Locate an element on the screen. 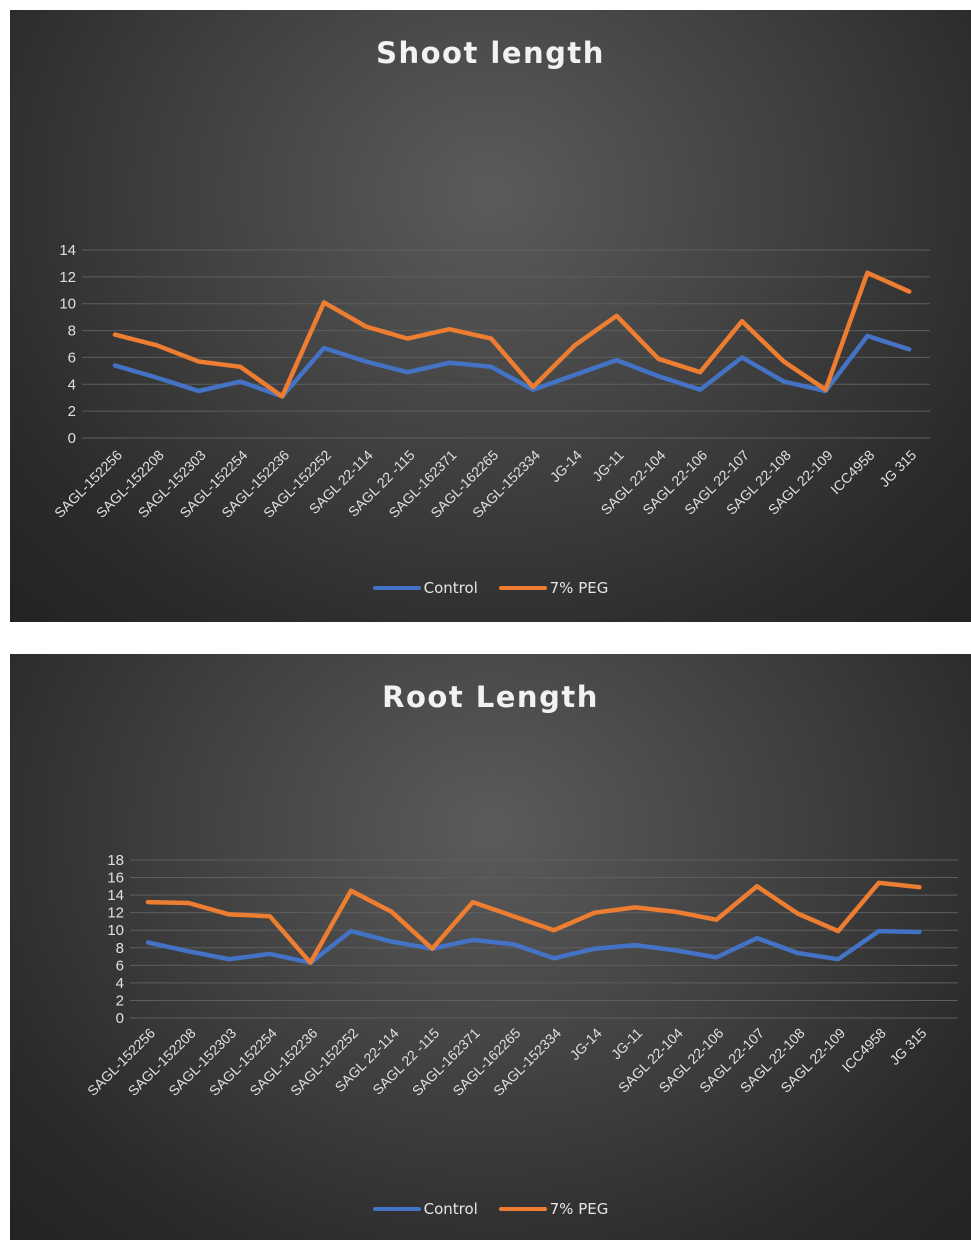 Image resolution: width=971 pixels, height=1240 pixels. chart-title: Root Length is located at coordinates (490, 697).